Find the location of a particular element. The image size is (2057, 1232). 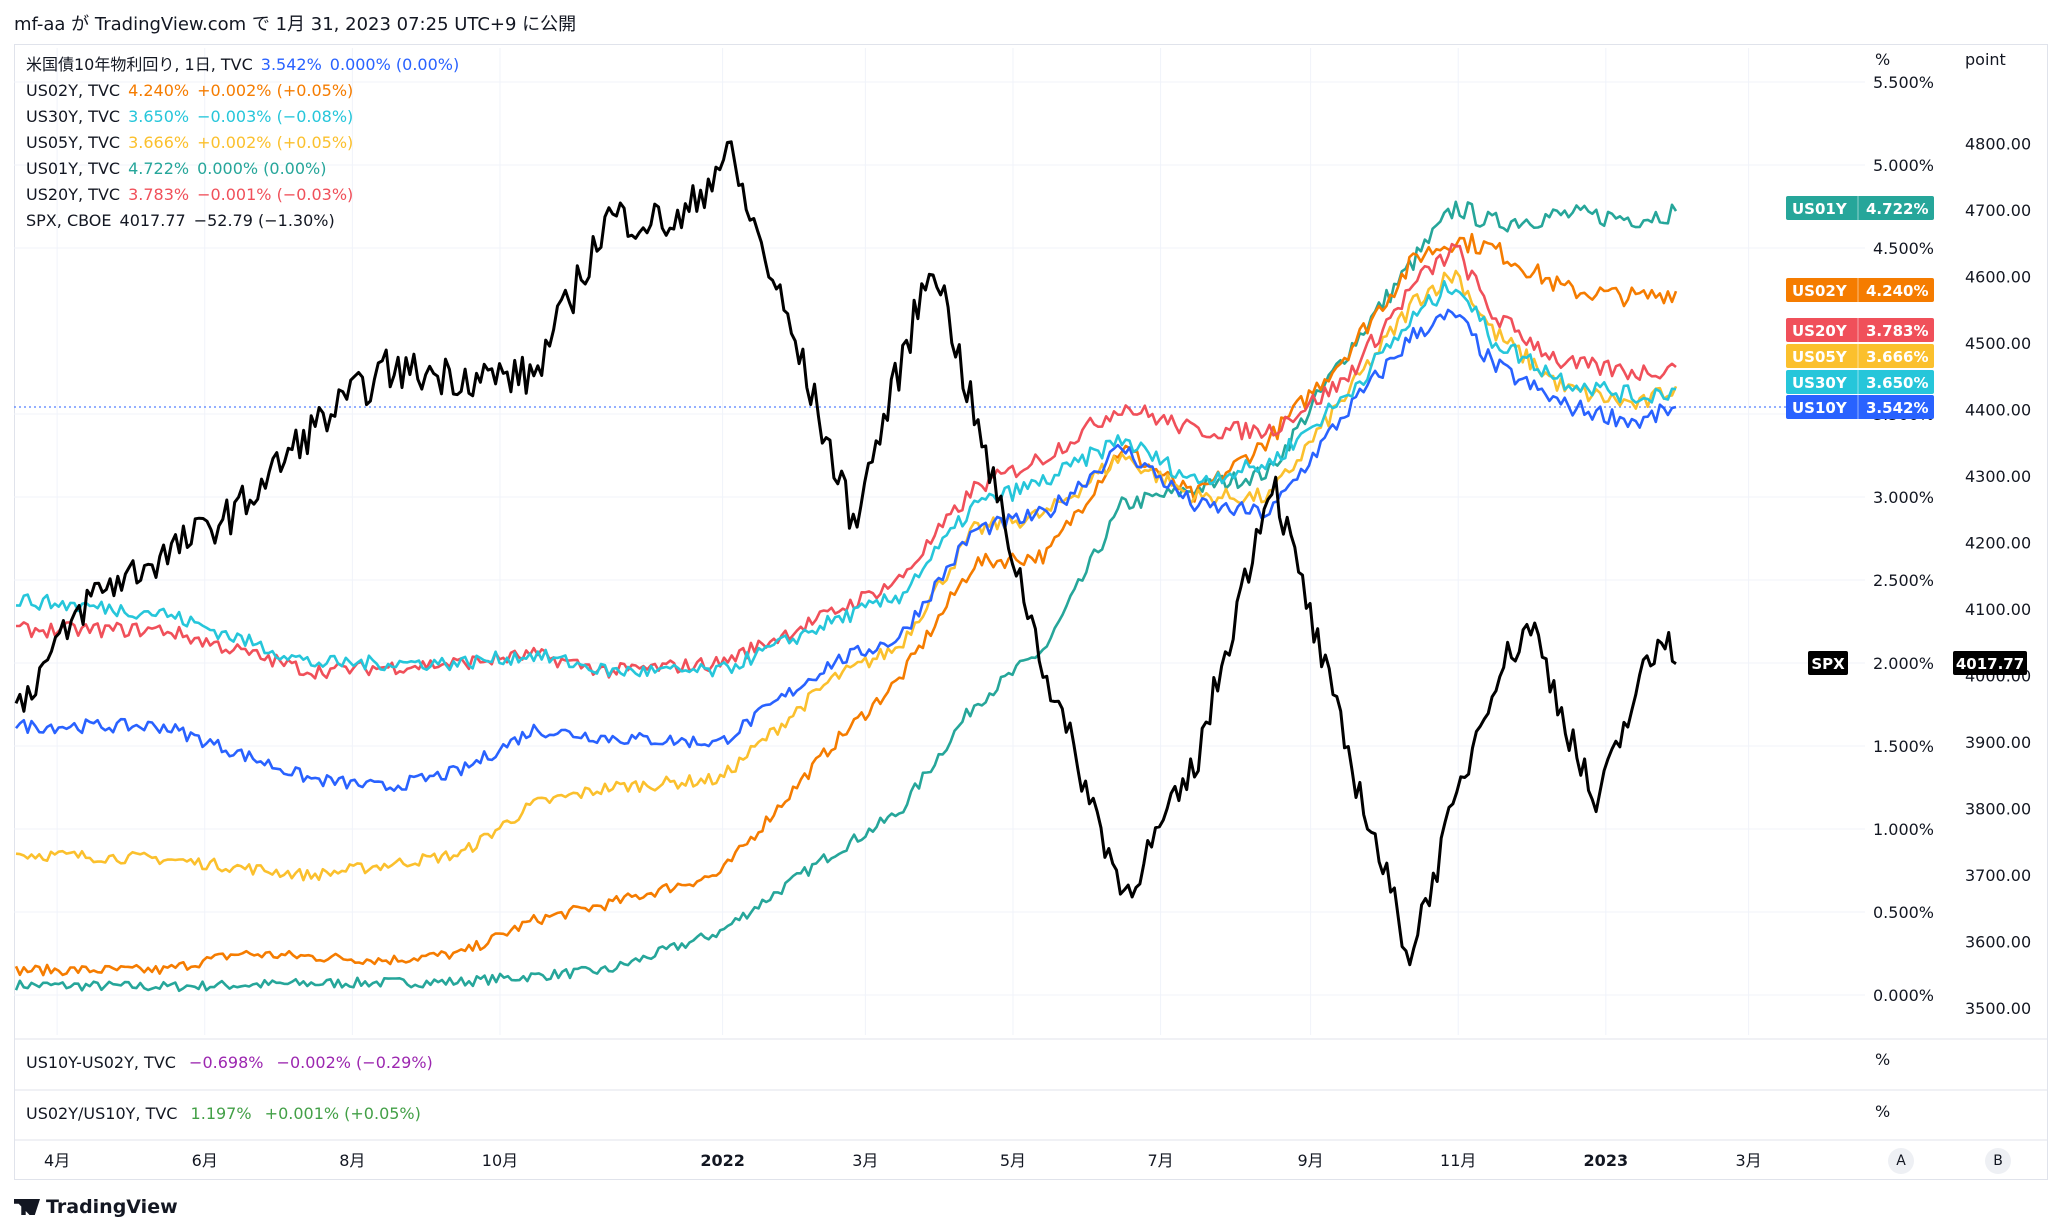

time-tick-label: 10月 is located at coordinates (500, 1160).